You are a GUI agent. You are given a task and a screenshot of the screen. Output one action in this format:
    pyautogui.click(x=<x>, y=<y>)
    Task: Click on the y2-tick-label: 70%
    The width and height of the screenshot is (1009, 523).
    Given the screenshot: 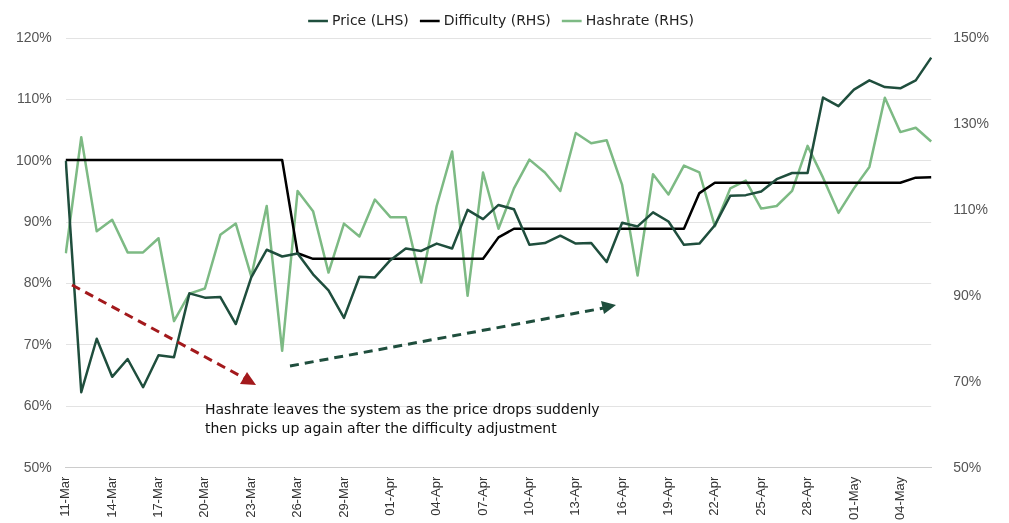 What is the action you would take?
    pyautogui.click(x=967, y=380)
    